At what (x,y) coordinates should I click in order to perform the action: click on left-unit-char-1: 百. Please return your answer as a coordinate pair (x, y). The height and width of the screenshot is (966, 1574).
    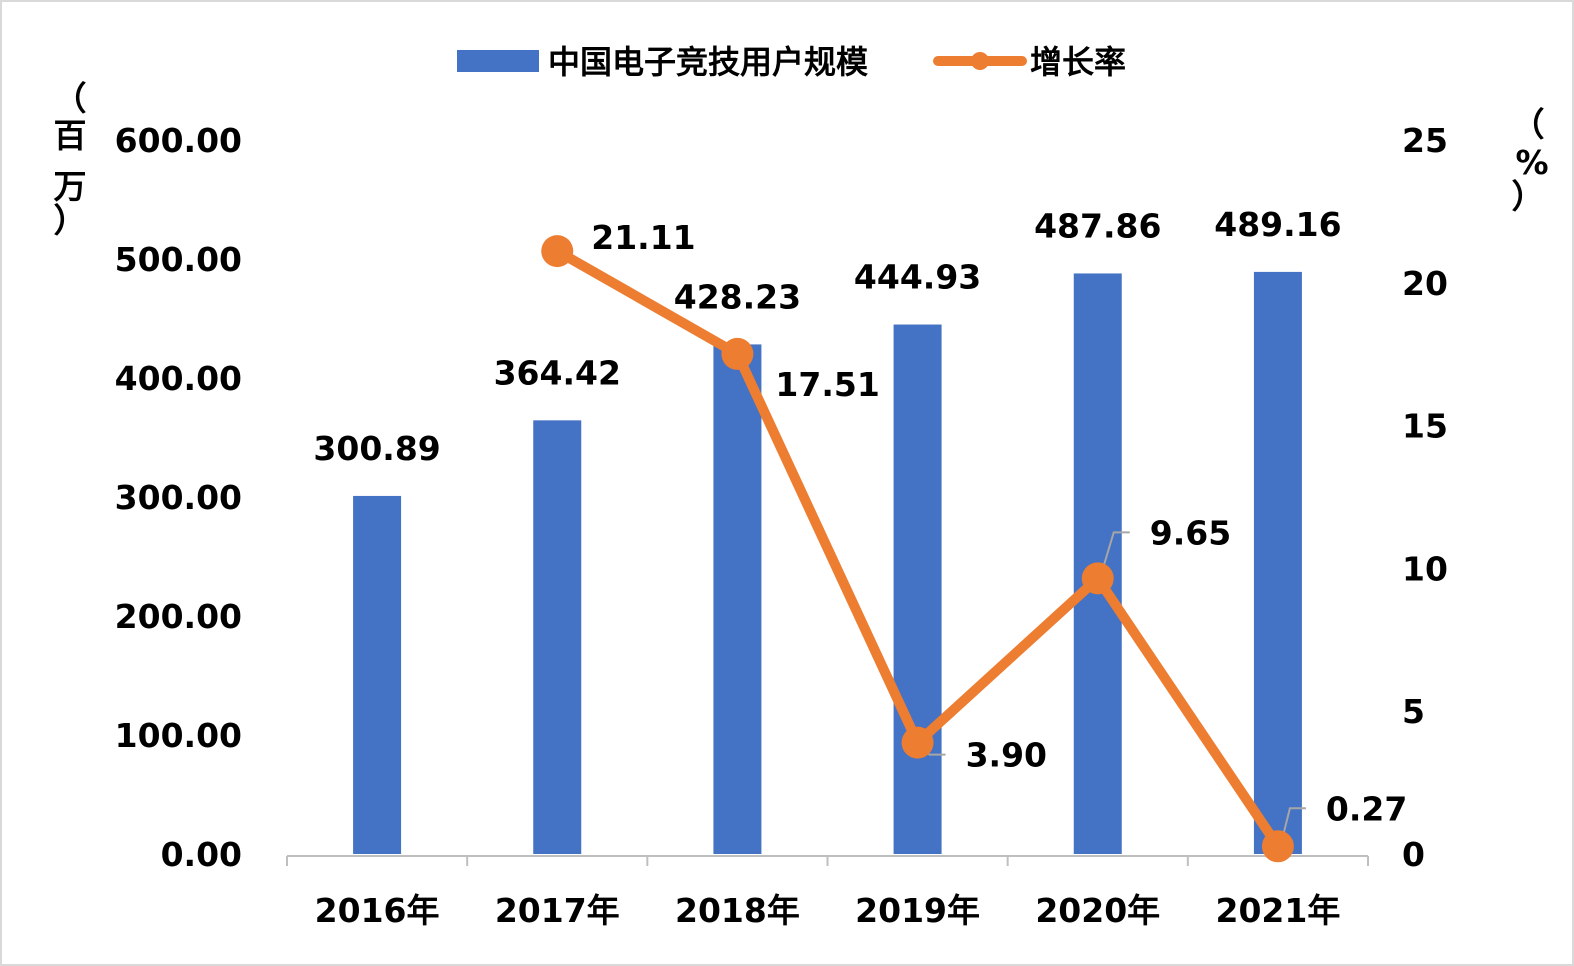
    Looking at the image, I should click on (70, 135).